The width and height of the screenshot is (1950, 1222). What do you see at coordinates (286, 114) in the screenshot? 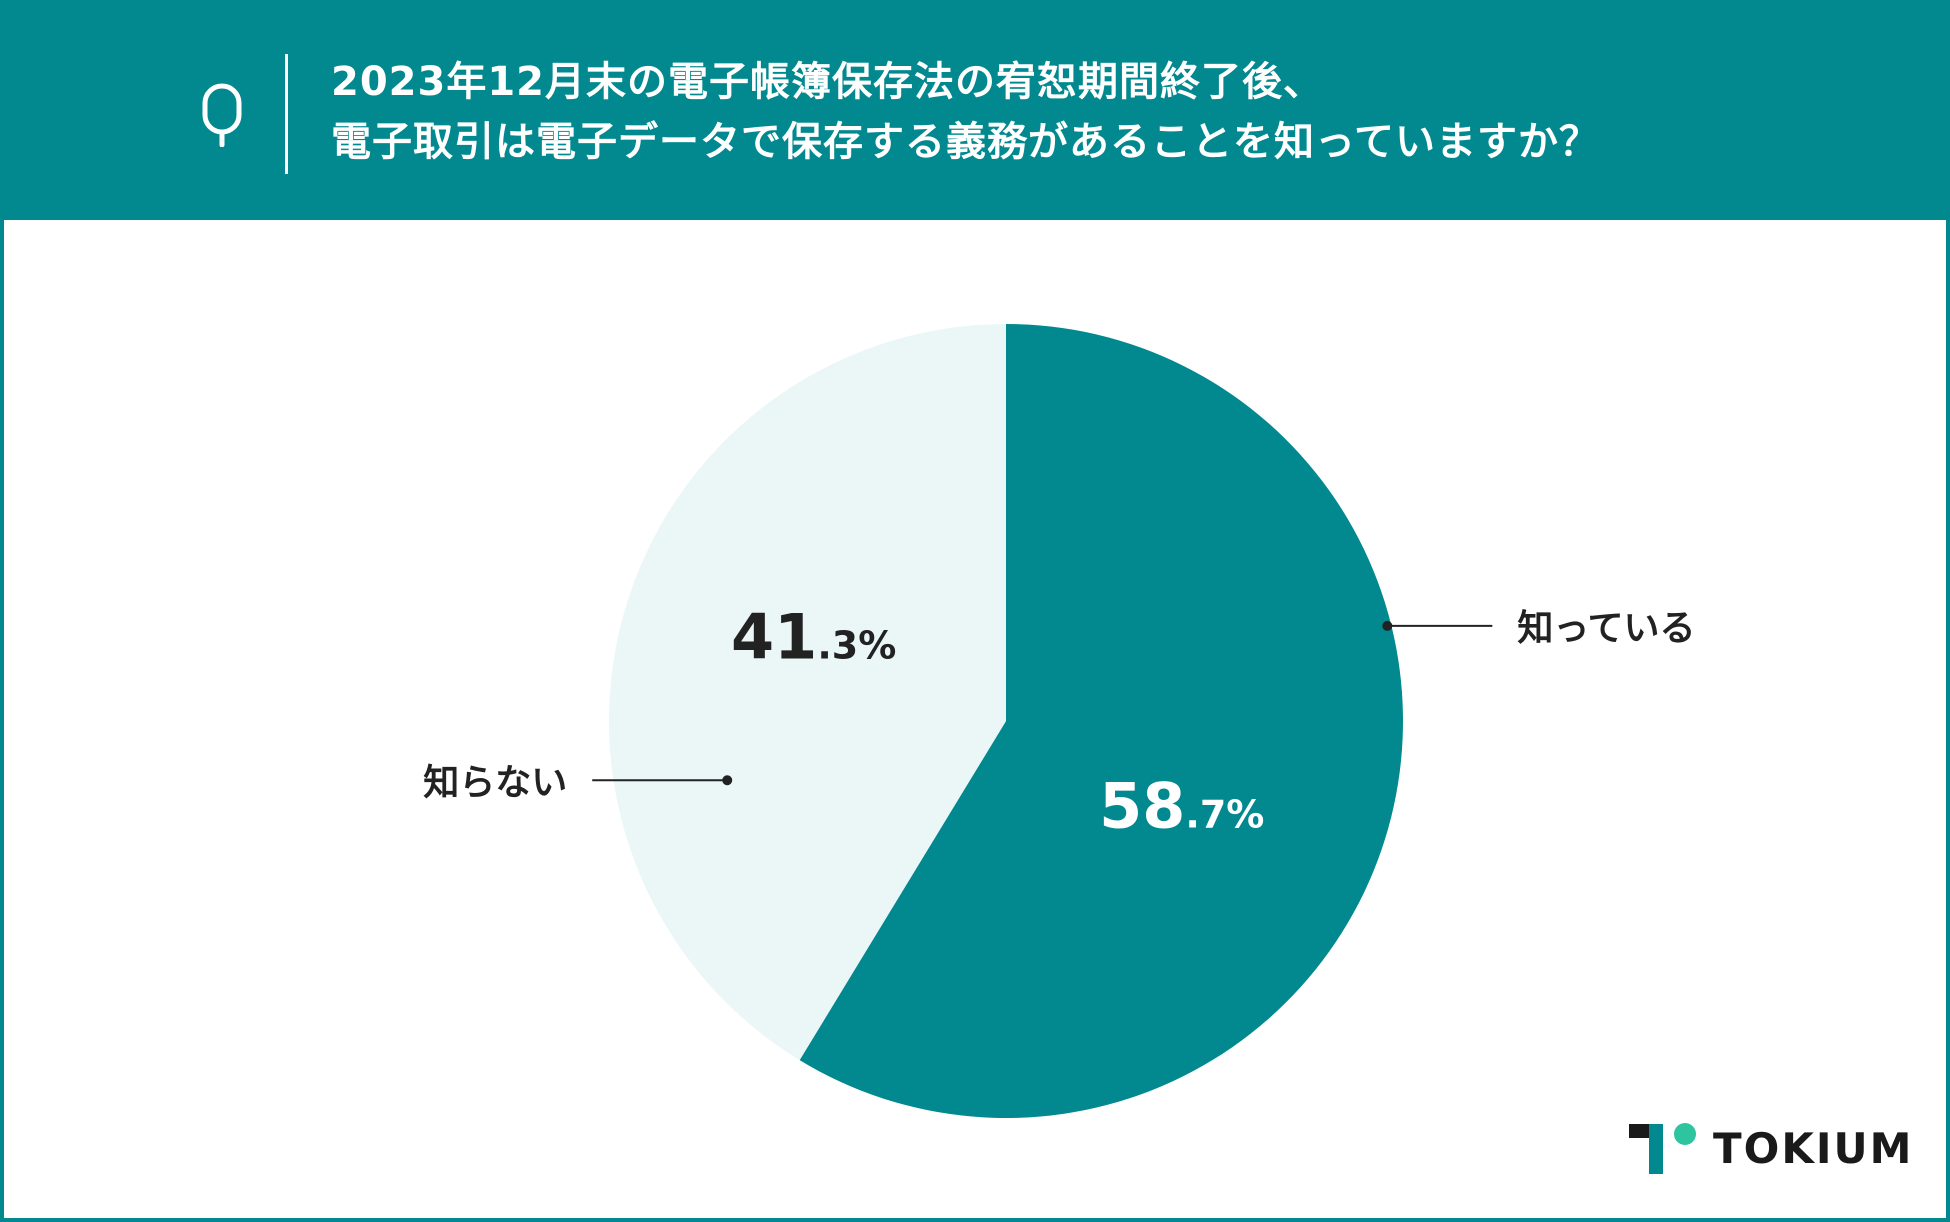
I see `header-divider` at bounding box center [286, 114].